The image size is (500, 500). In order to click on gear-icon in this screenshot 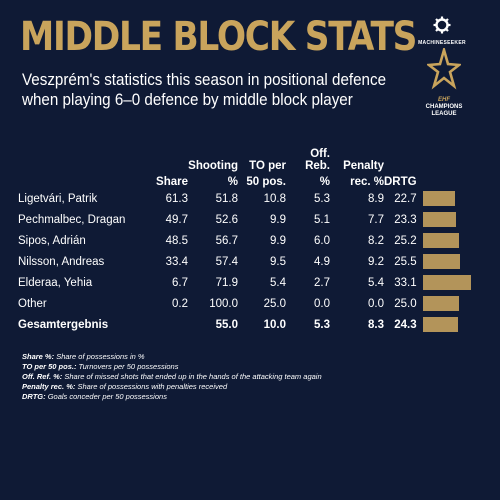, I will do `click(442, 25)`.